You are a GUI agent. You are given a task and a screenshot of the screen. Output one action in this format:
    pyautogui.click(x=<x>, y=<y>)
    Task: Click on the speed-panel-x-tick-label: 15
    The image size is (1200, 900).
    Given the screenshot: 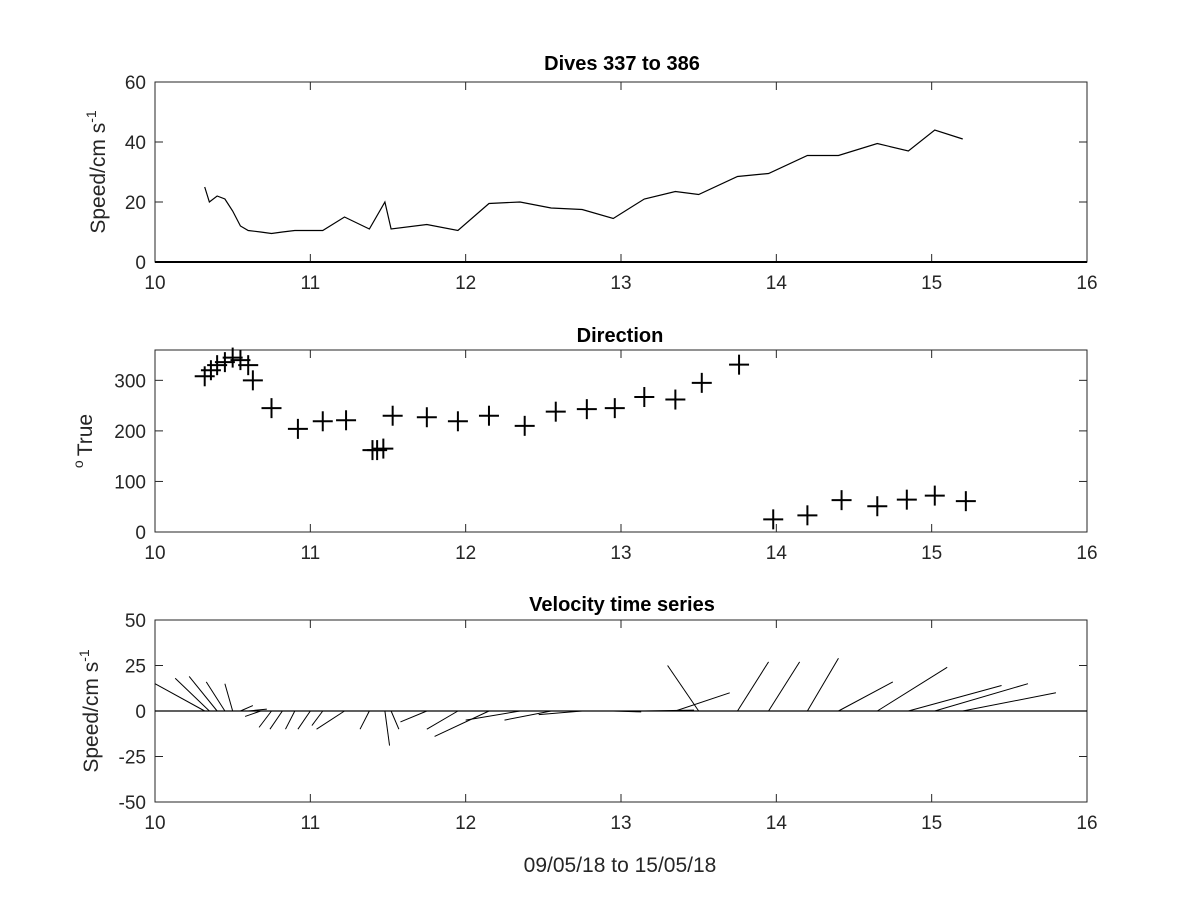 What is the action you would take?
    pyautogui.click(x=931, y=283)
    